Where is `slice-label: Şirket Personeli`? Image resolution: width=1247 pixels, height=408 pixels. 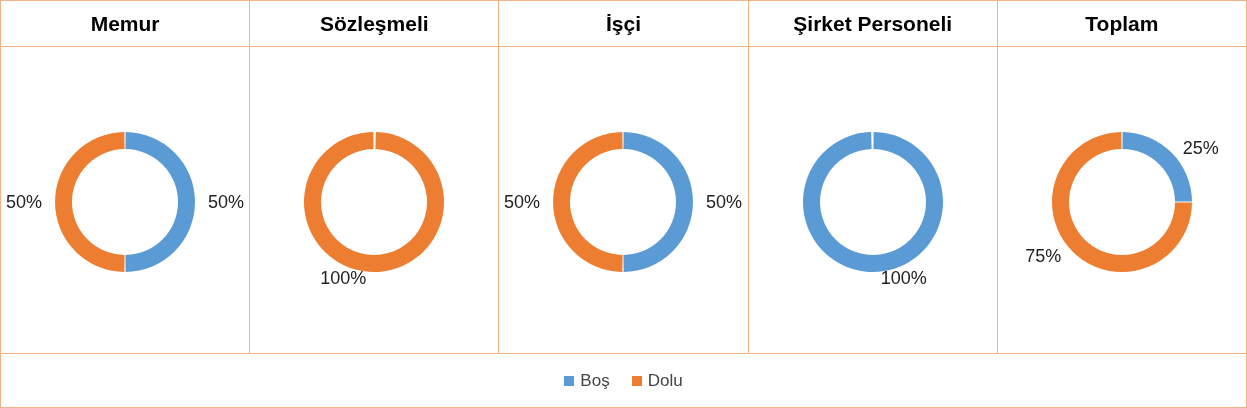 slice-label: Şirket Personeli is located at coordinates (872, 24).